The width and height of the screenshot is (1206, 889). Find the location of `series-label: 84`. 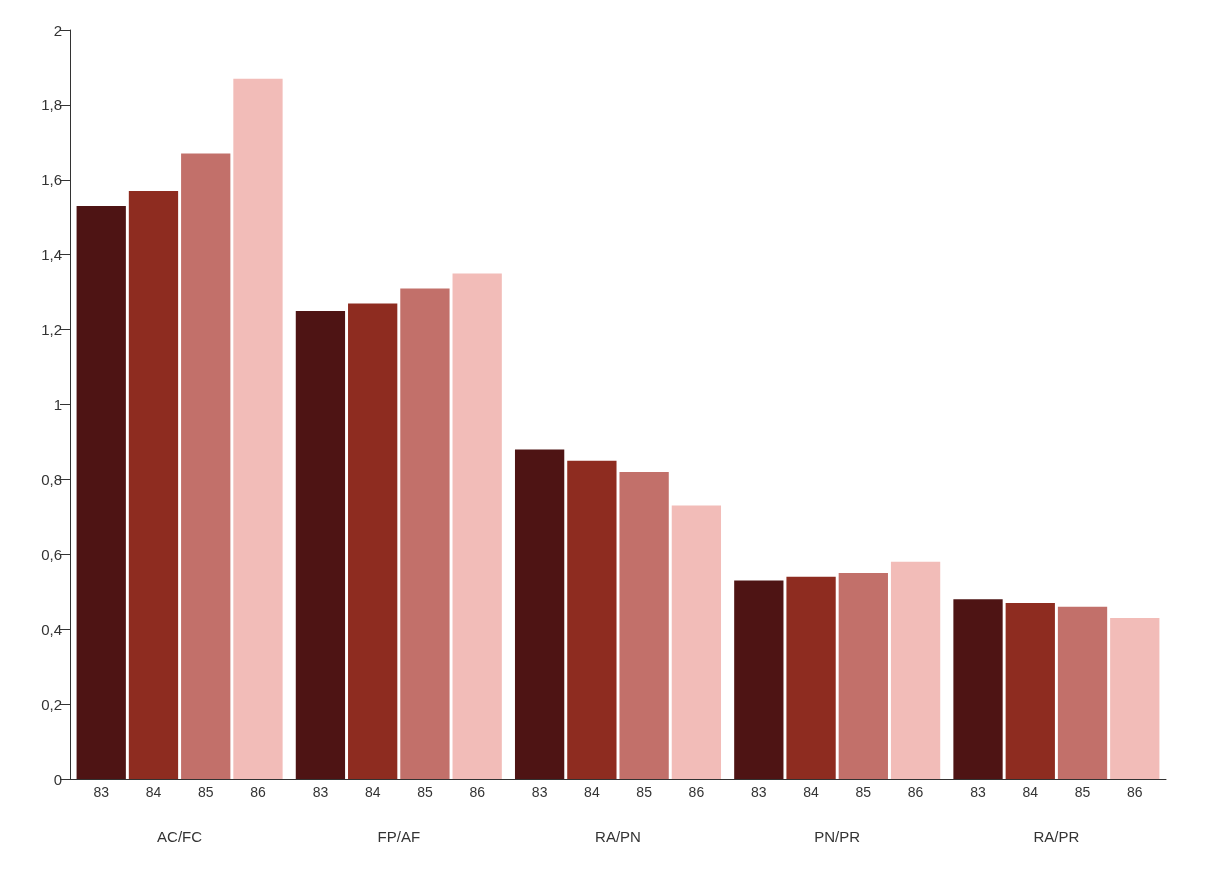

series-label: 84 is located at coordinates (153, 792).